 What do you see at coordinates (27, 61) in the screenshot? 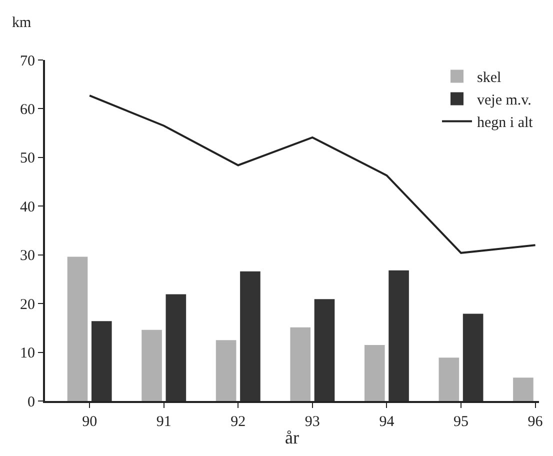
I see `y-tick-label: 70` at bounding box center [27, 61].